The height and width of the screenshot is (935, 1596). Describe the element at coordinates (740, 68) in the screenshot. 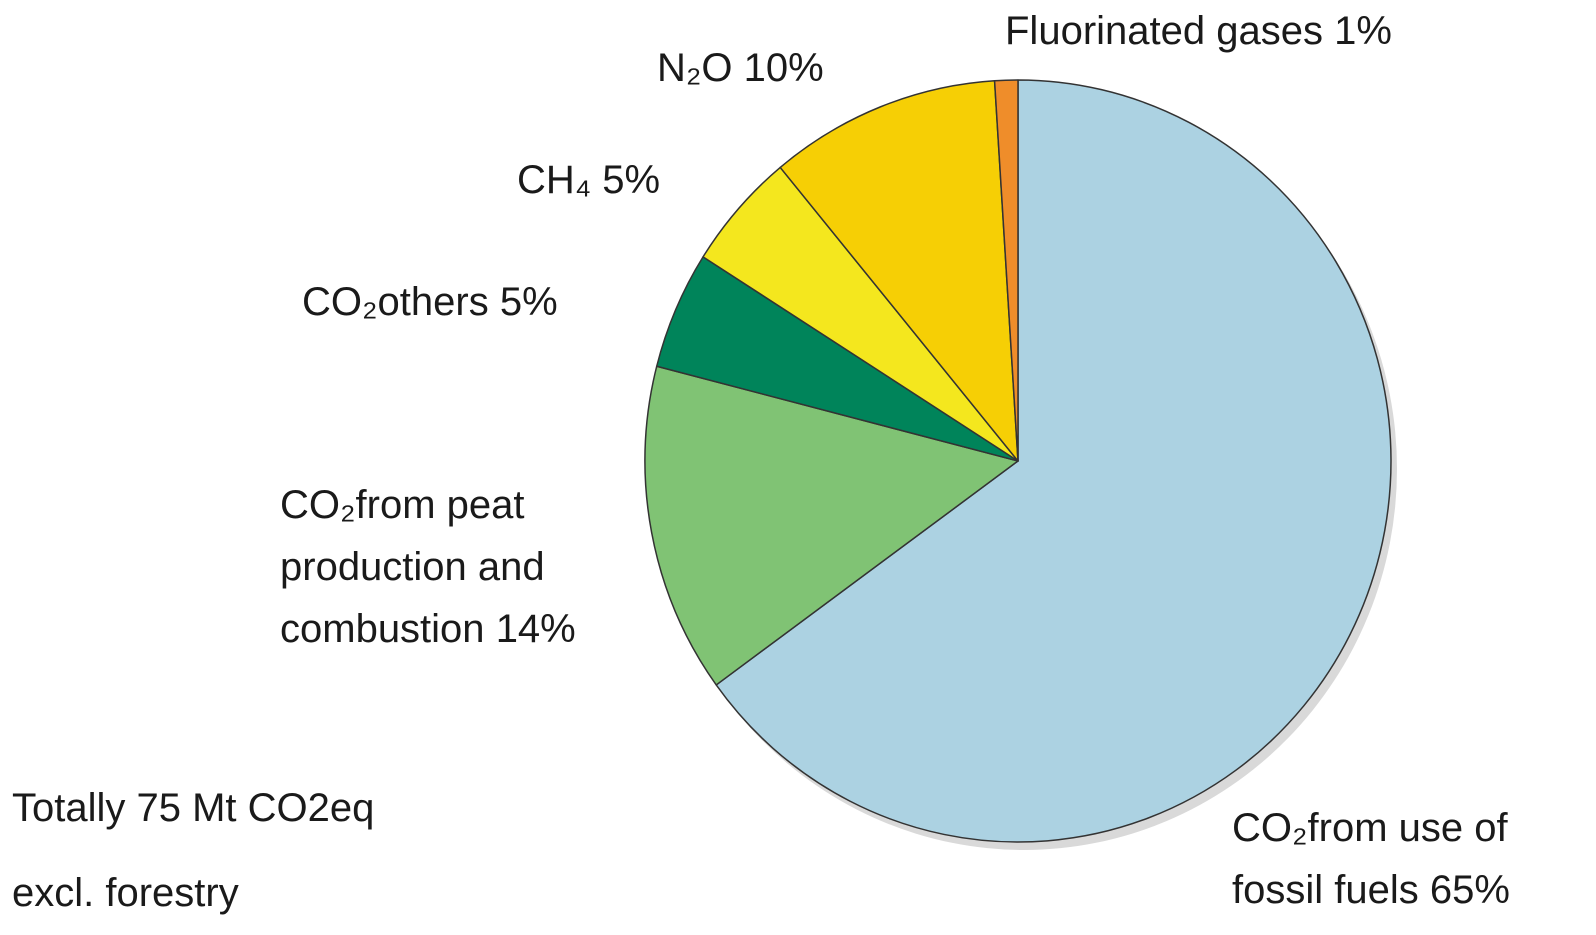

I see `slice-label: N₂O 10%` at that location.